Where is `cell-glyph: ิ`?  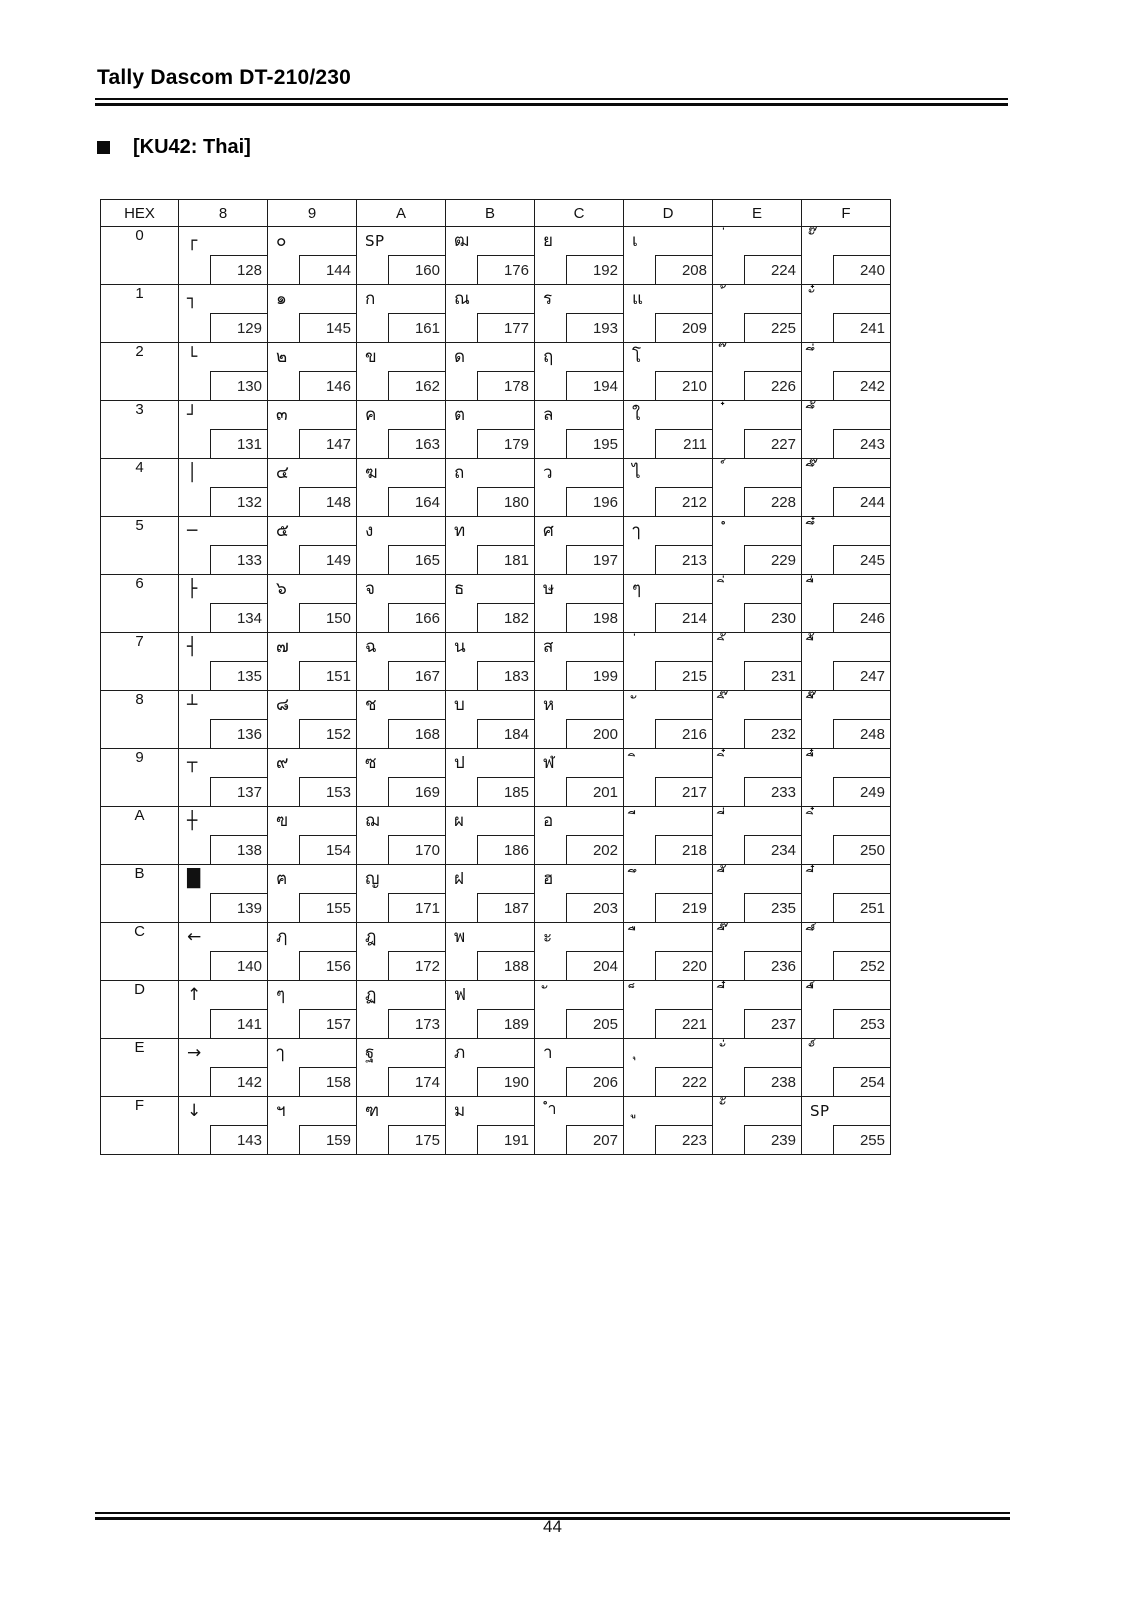
cell-glyph: ิ is located at coordinates (634, 760).